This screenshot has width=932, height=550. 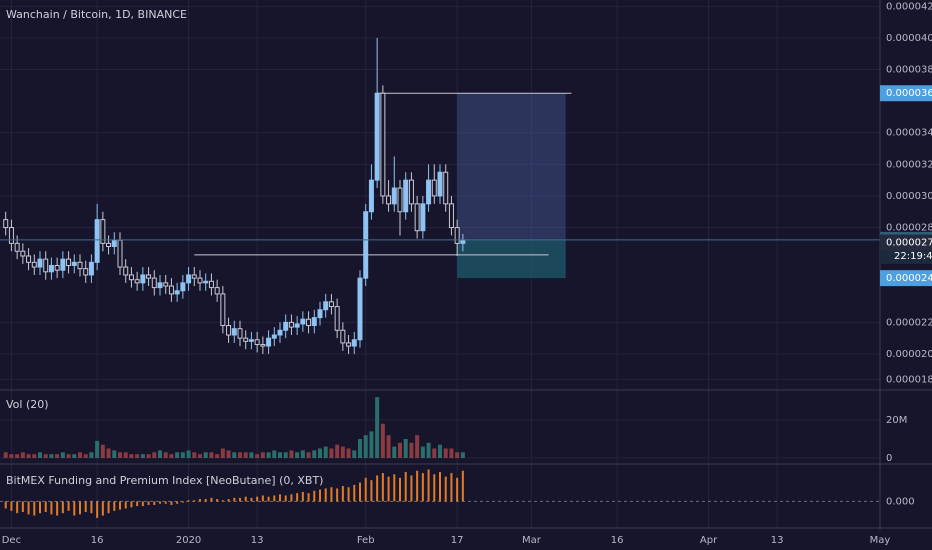 What do you see at coordinates (909, 228) in the screenshot?
I see `y-tick-label: 0.00002800` at bounding box center [909, 228].